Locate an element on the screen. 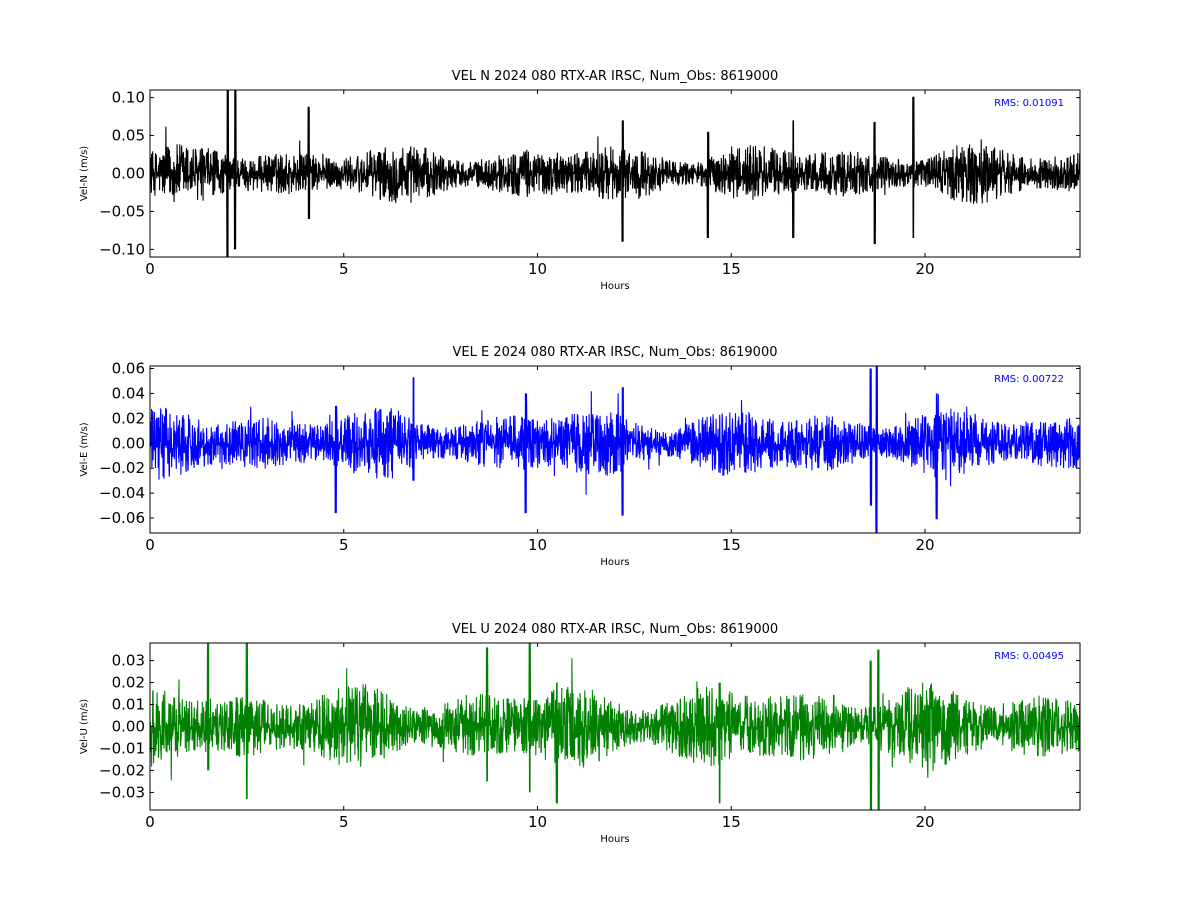 Image resolution: width=1200 pixels, height=900 pixels. y-tick-label: −0.10 is located at coordinates (122, 249).